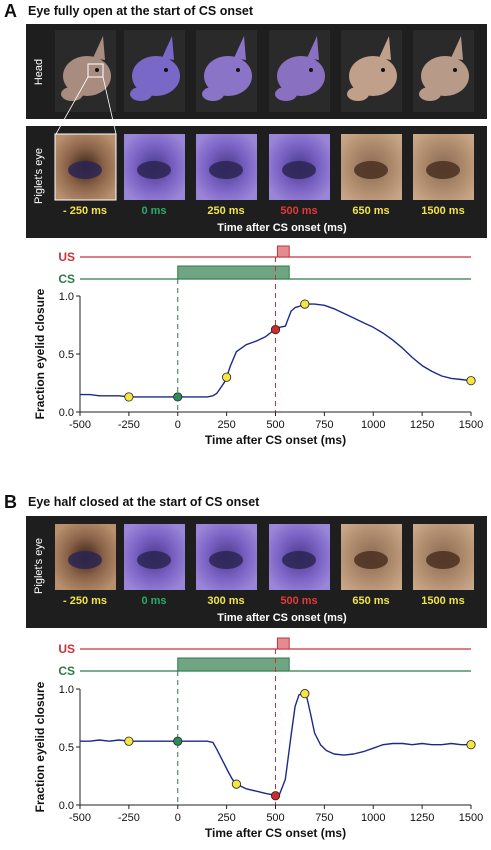  I want to click on panel-a-letter: A, so click(10, 11).